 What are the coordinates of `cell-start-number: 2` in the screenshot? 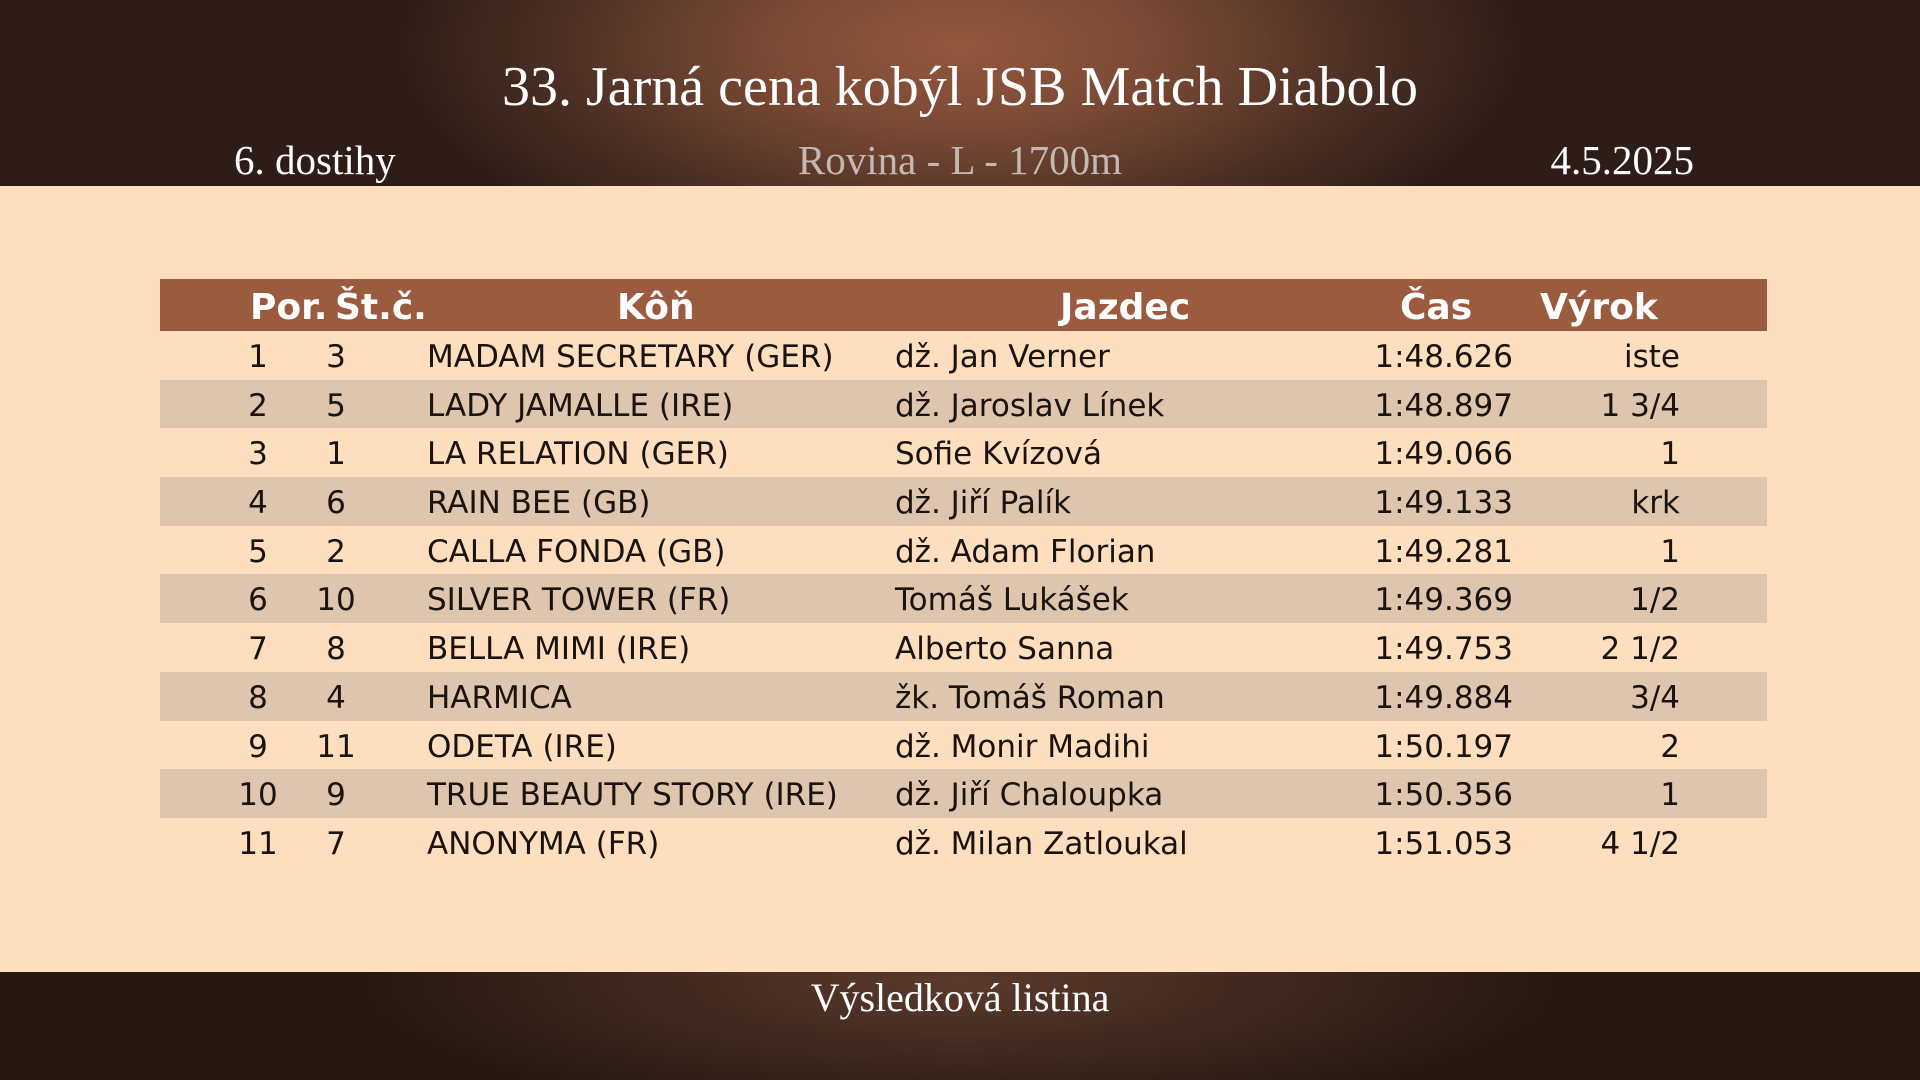 It's located at (336, 551).